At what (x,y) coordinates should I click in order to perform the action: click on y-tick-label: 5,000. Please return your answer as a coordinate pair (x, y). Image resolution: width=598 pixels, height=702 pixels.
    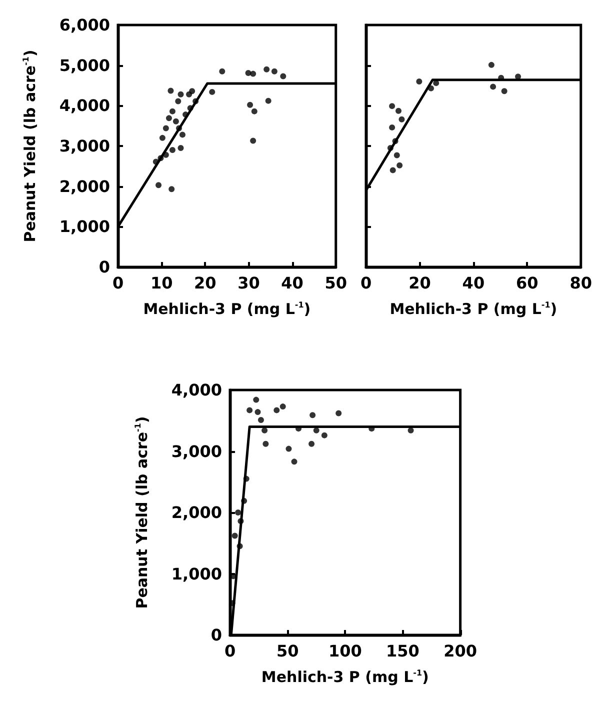
    Looking at the image, I should click on (84, 65).